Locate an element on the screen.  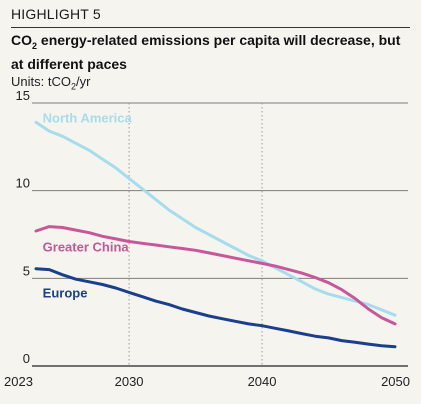
units-prefix: Units: tCO is located at coordinates (41, 81).